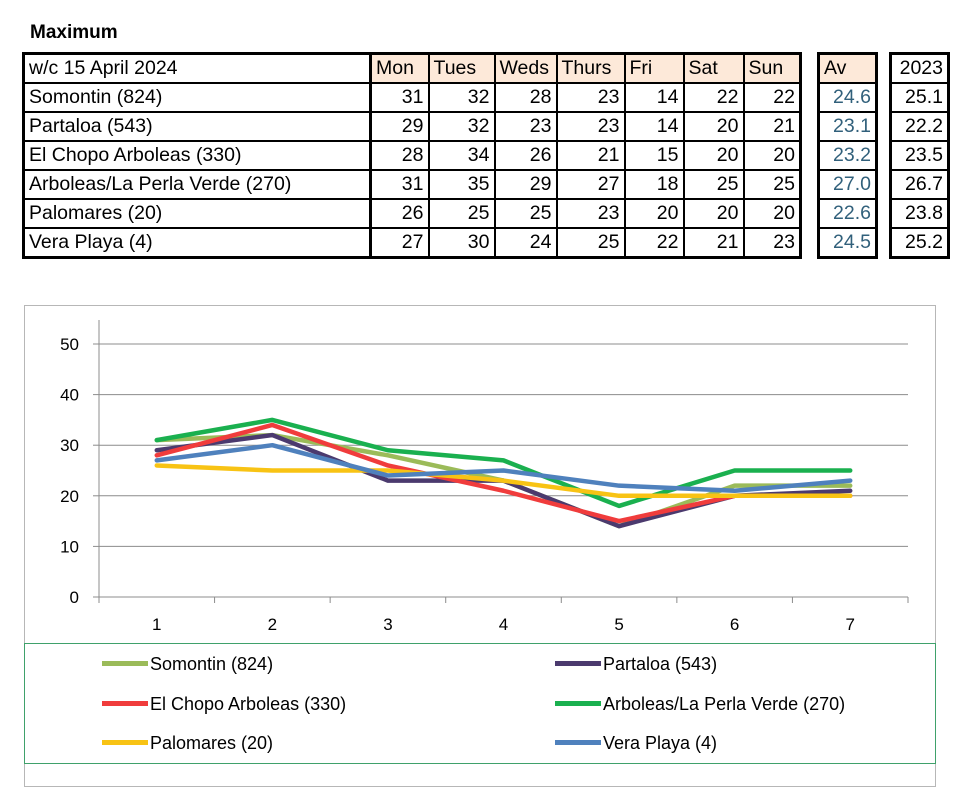  What do you see at coordinates (197, 68) in the screenshot?
I see `week-label: w/c 15 April 2024` at bounding box center [197, 68].